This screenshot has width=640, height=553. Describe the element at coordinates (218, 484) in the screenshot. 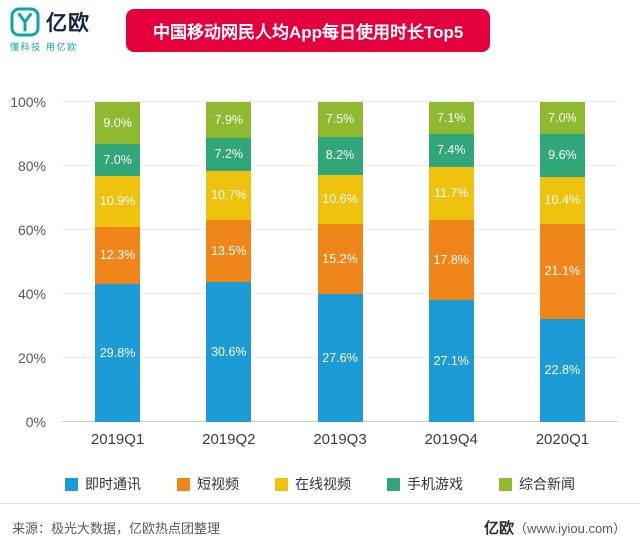

I see `legend-label: 短视频` at that location.